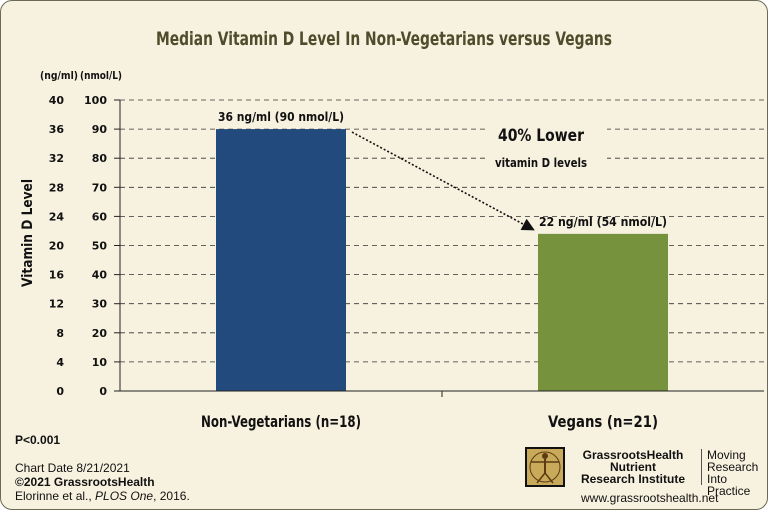 The height and width of the screenshot is (510, 768). I want to click on y-tick-label-ng: 4, so click(60, 362).